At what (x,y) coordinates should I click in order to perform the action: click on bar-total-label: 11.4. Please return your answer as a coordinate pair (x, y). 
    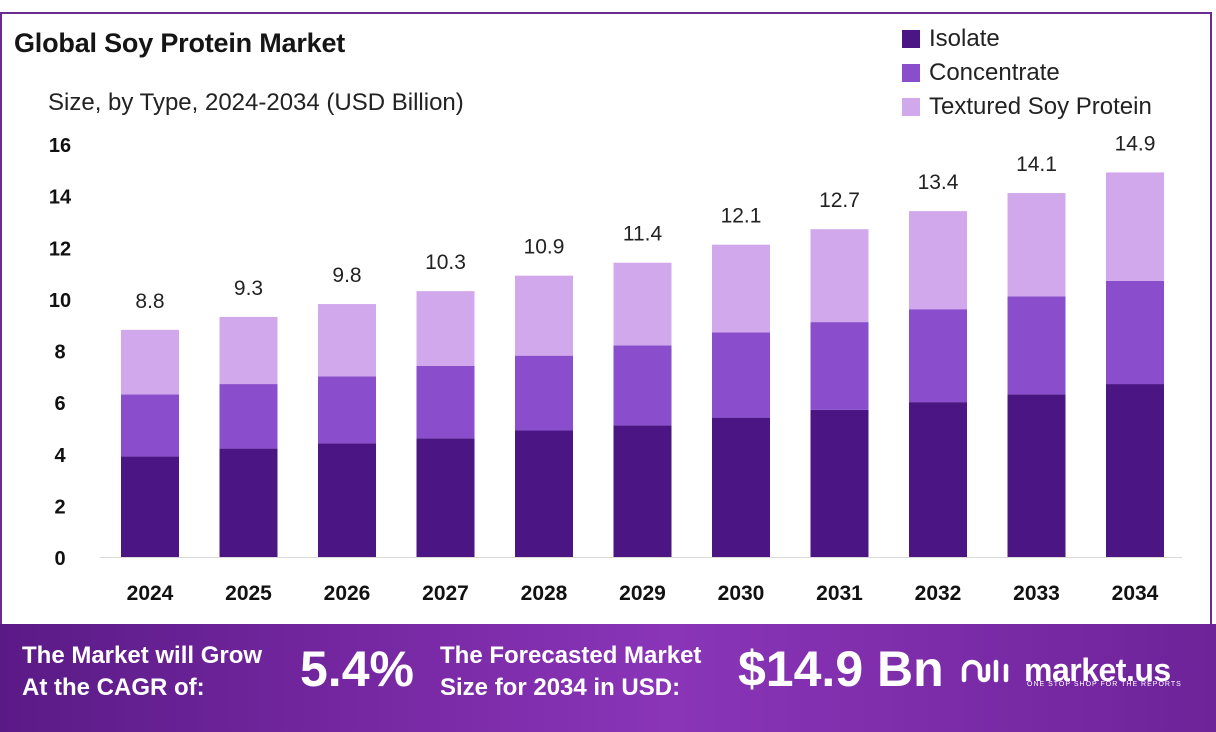
    Looking at the image, I should click on (643, 234).